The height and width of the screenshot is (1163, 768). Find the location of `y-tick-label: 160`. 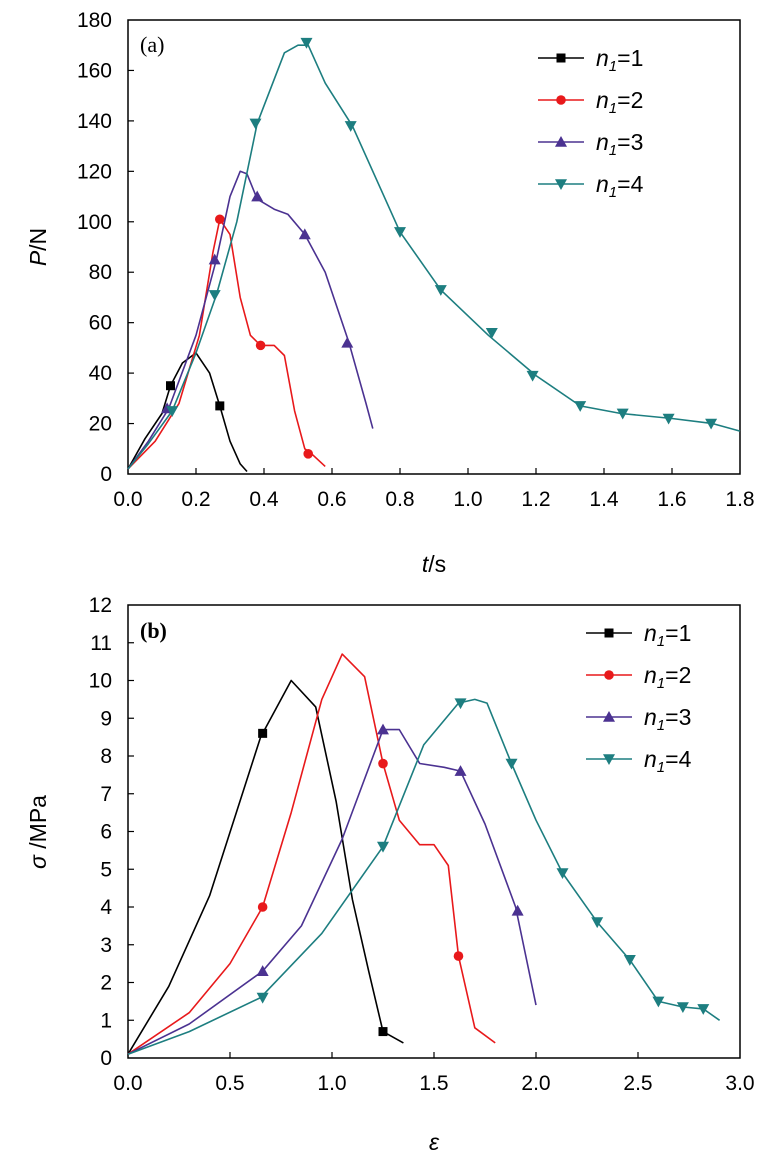

y-tick-label: 160 is located at coordinates (94, 70).